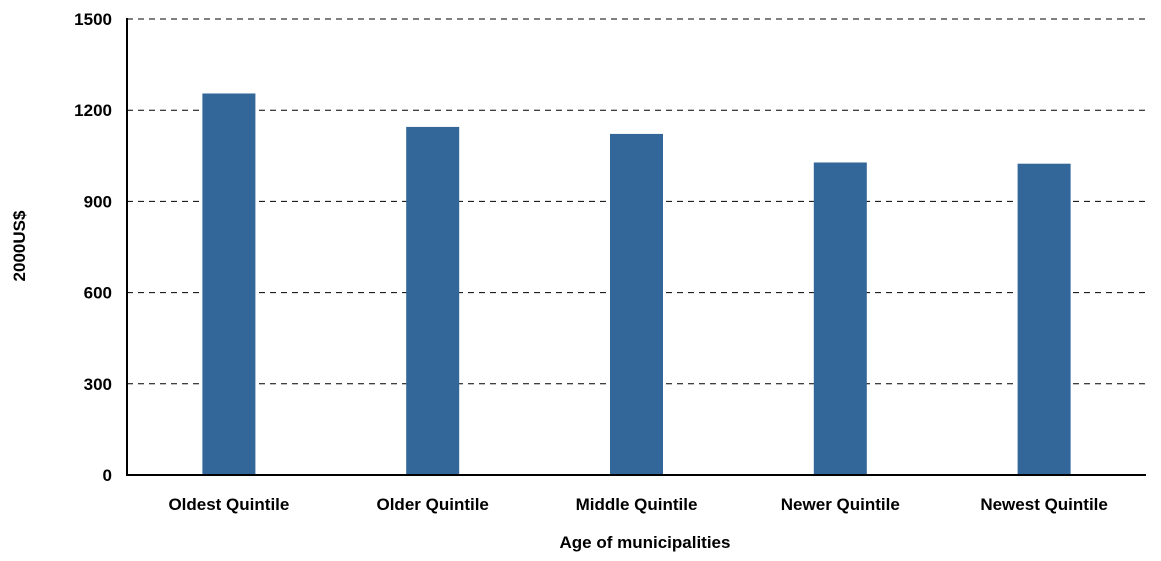 The width and height of the screenshot is (1161, 561). What do you see at coordinates (19, 245) in the screenshot?
I see `y-axis-title: 2000US$` at bounding box center [19, 245].